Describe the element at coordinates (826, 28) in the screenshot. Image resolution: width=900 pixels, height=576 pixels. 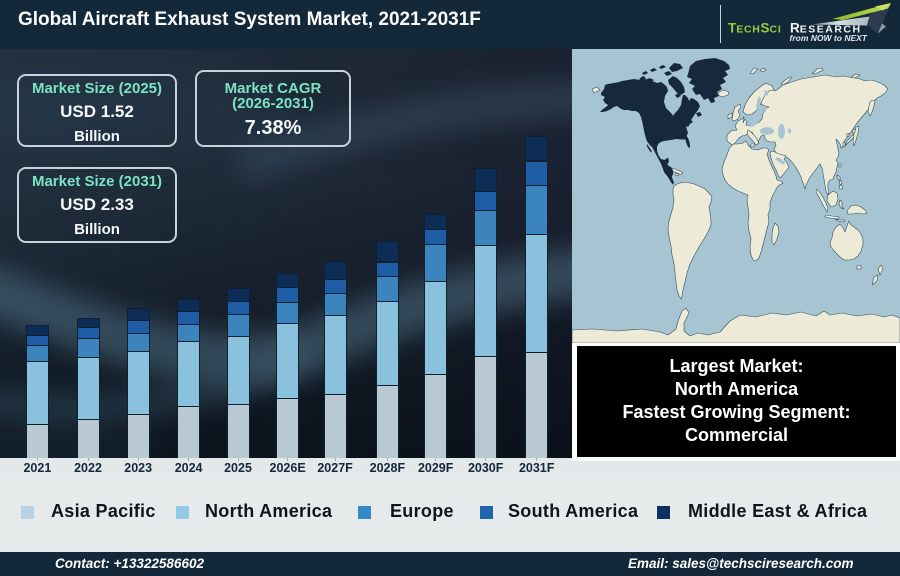
I see `svg-text: RESEARCH` at that location.